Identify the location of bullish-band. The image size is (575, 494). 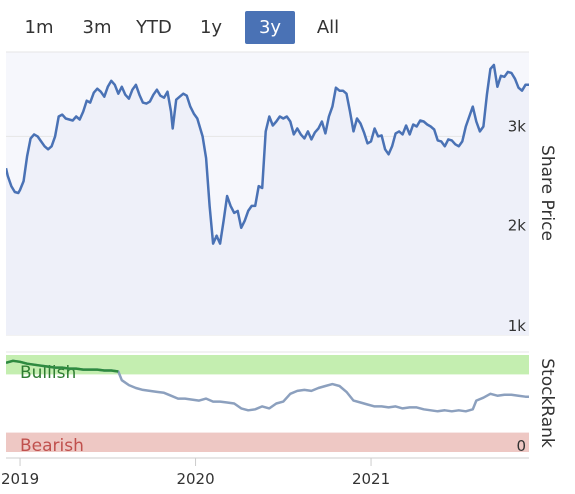
(267, 365).